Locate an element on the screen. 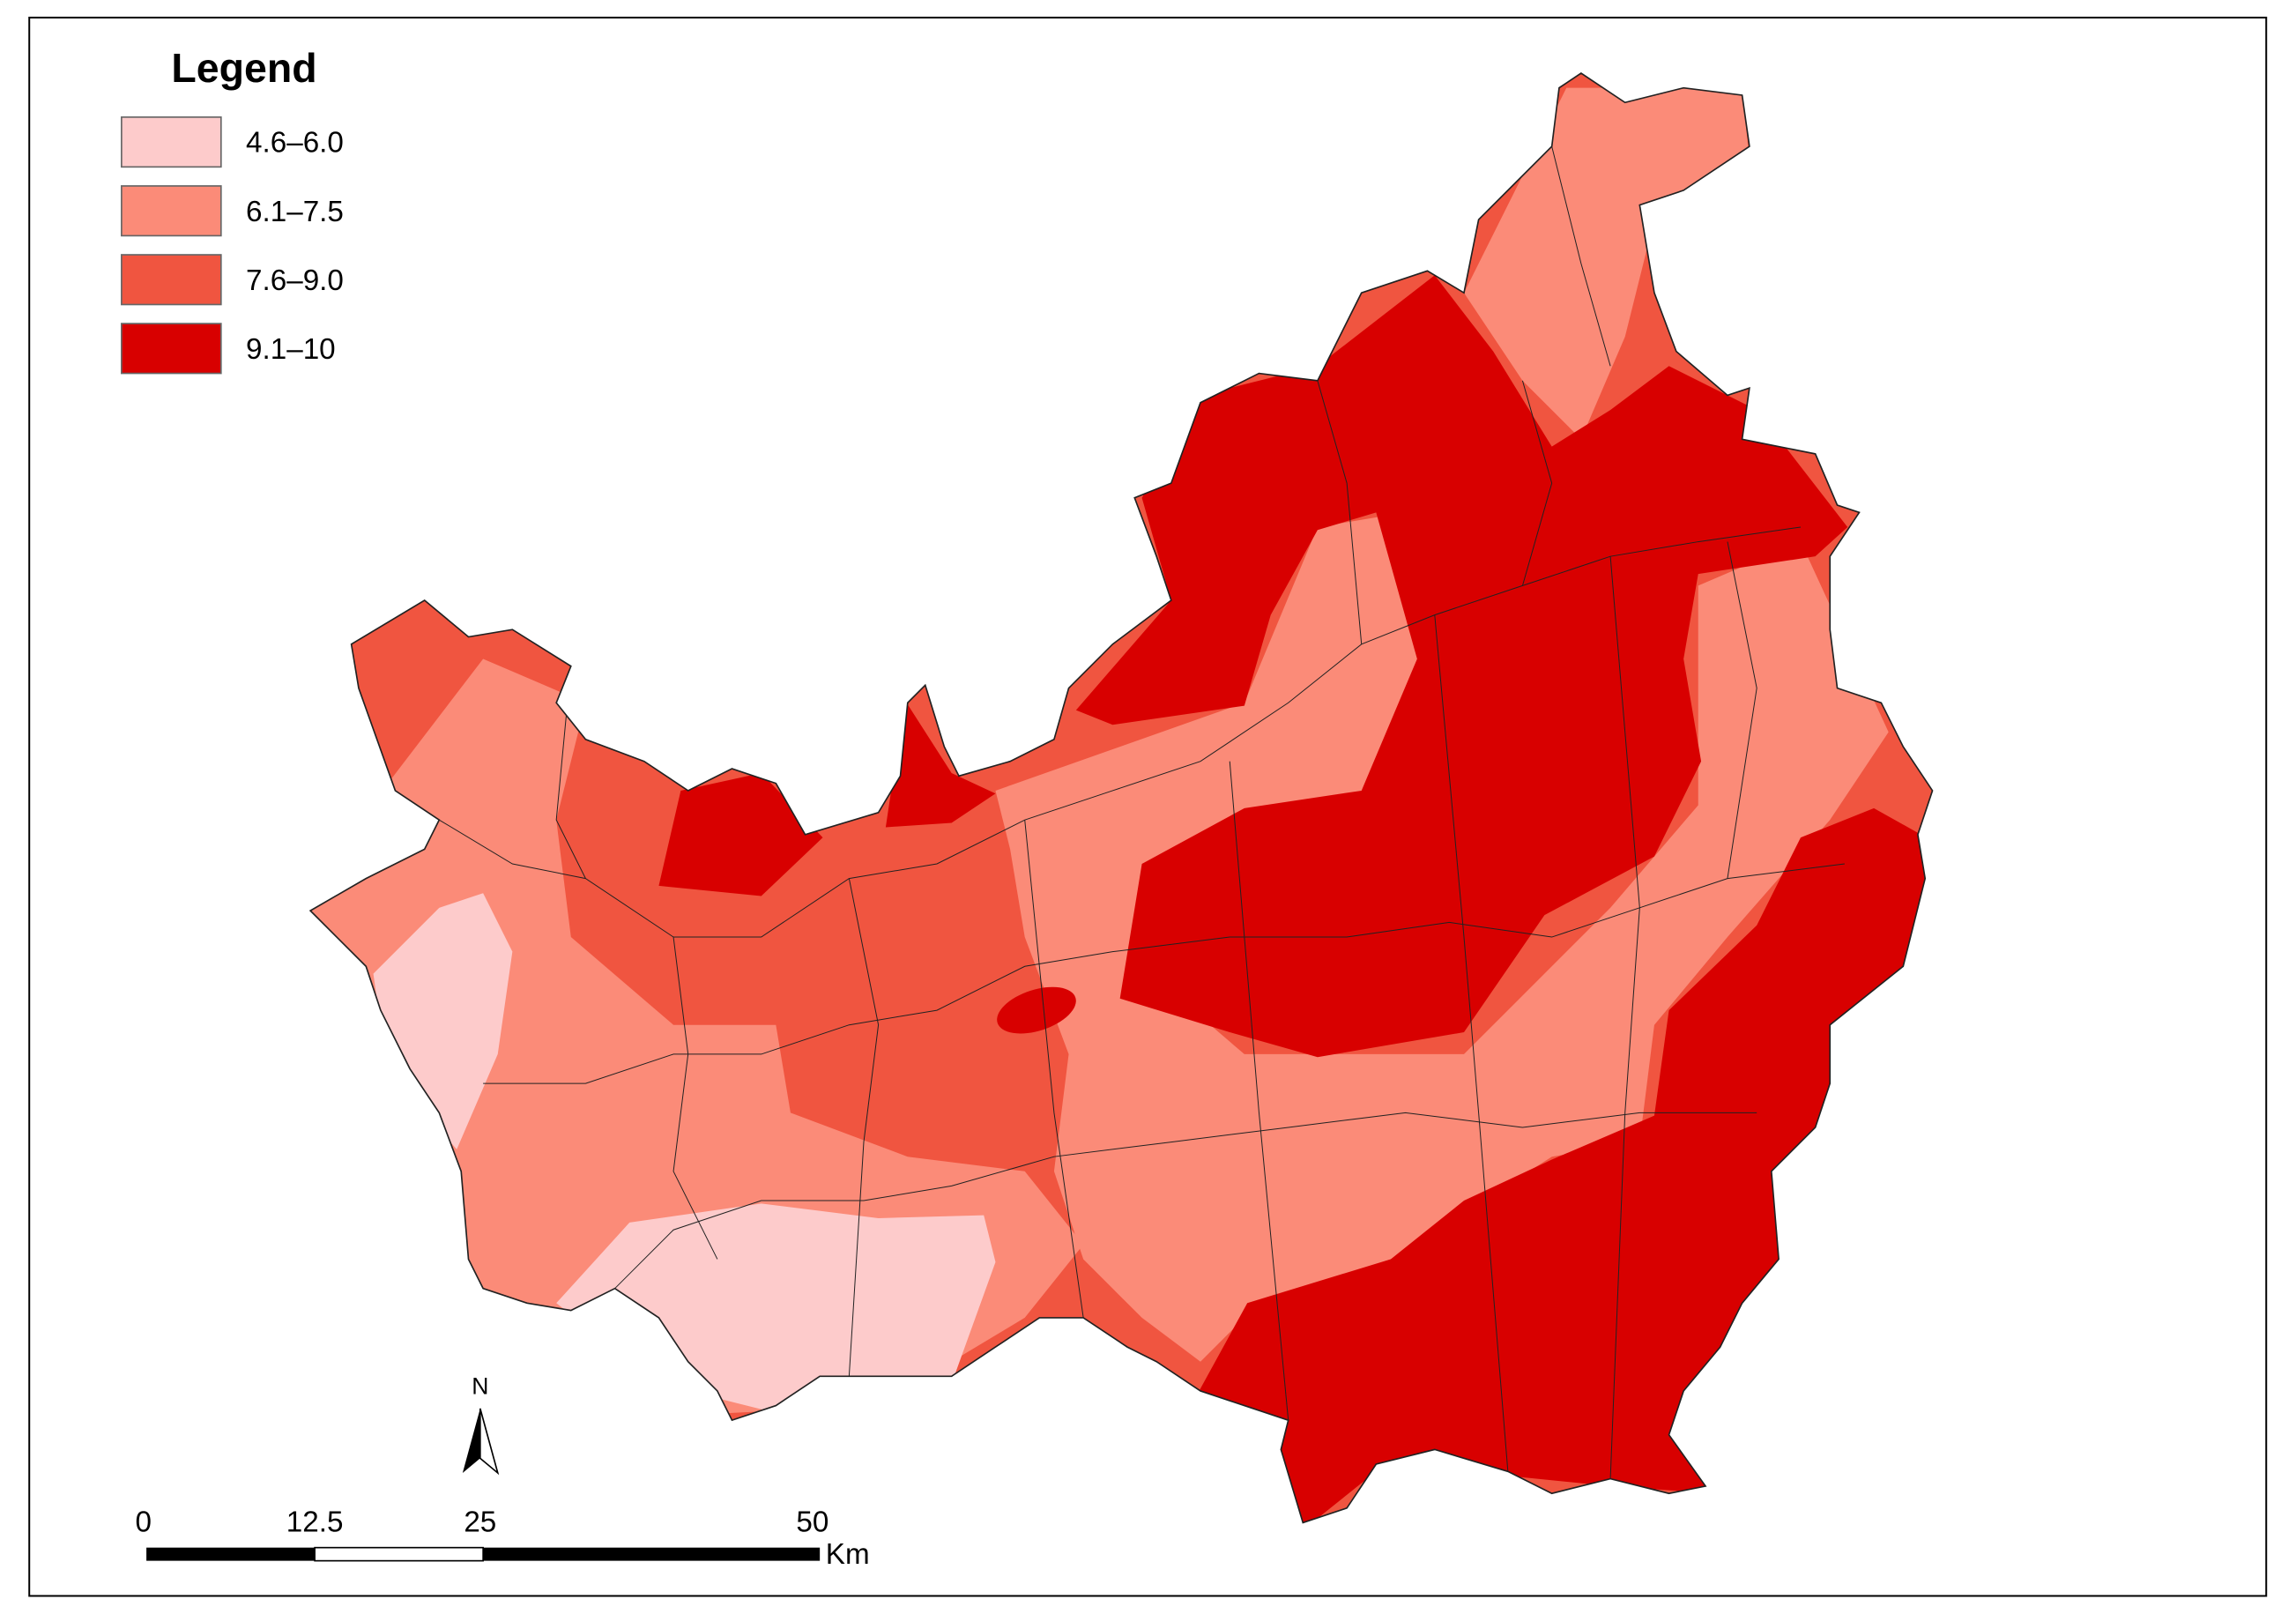  scale-bar: 0 12.5 25 50 Km is located at coordinates (503, 1538).